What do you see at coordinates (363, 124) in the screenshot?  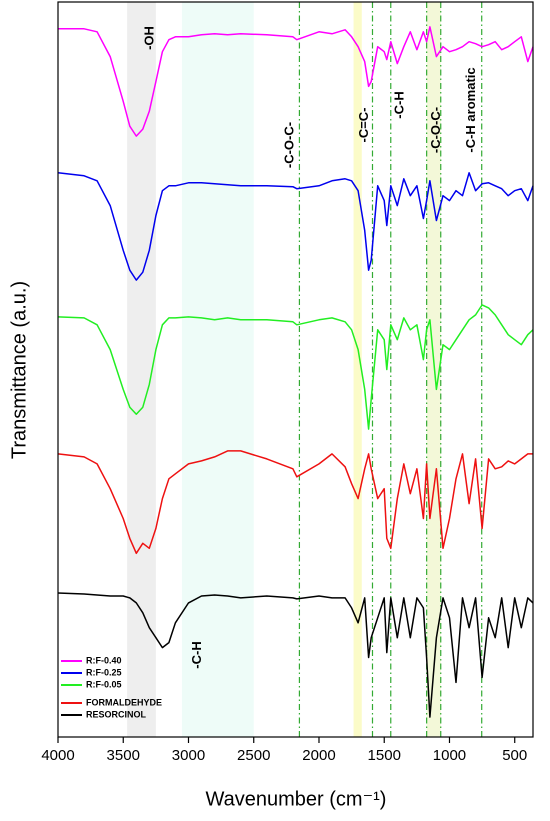 I see `annotation: -C=C-` at bounding box center [363, 124].